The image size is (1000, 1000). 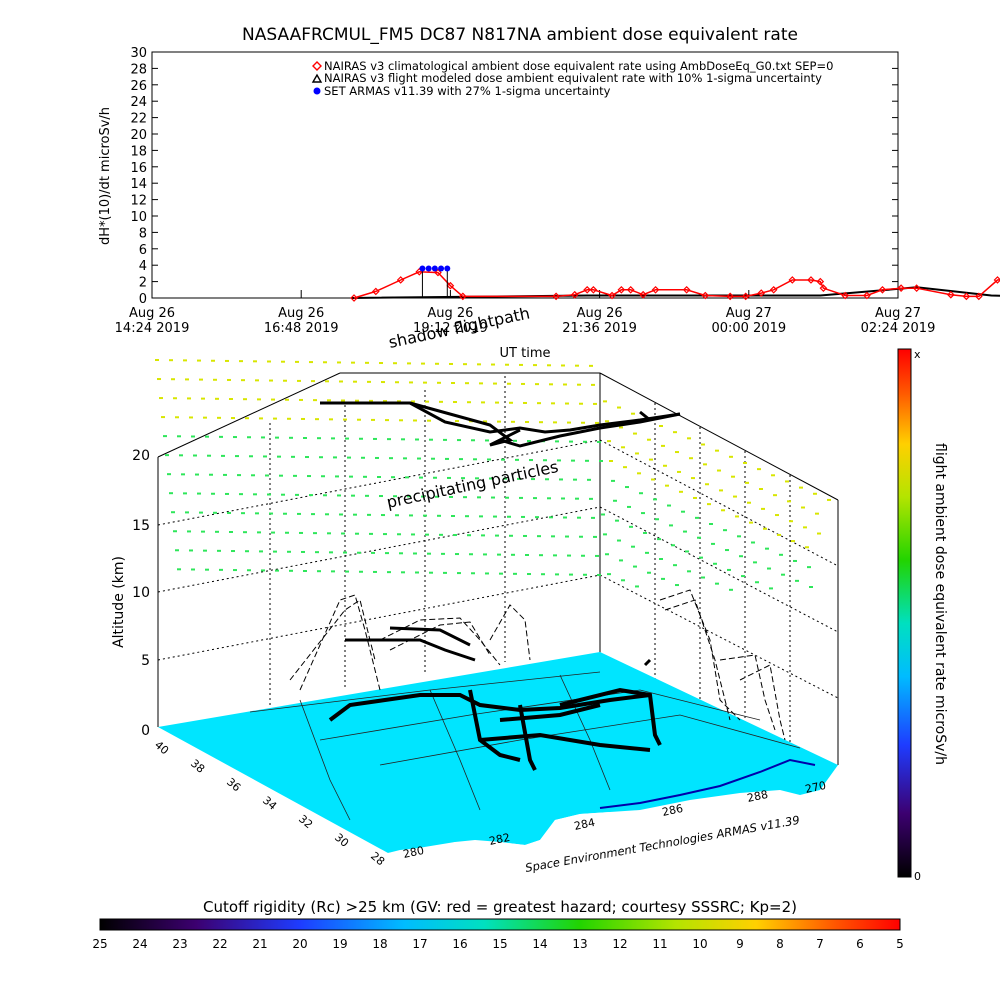 I want to click on lat-tick-label: 36, so click(x=233, y=784).